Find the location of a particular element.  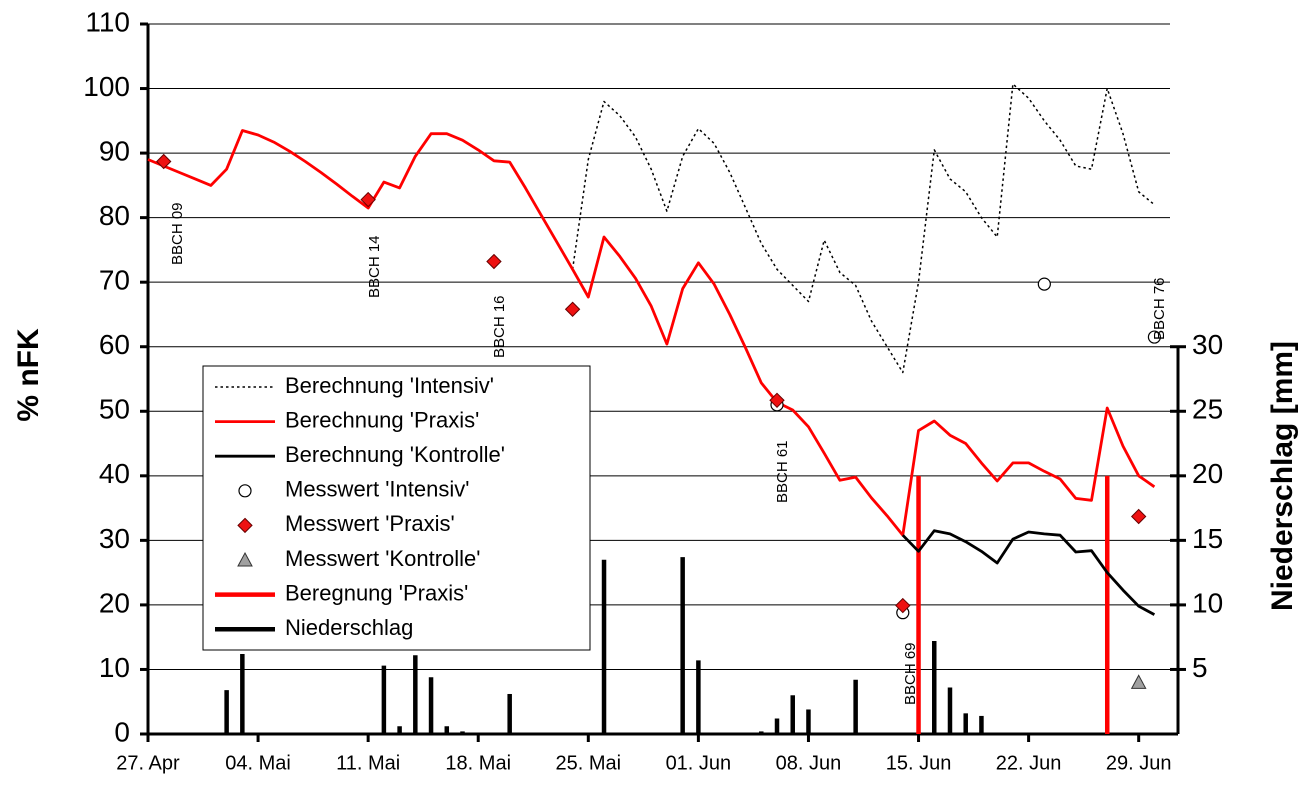

line is located at coordinates (1028, 572).